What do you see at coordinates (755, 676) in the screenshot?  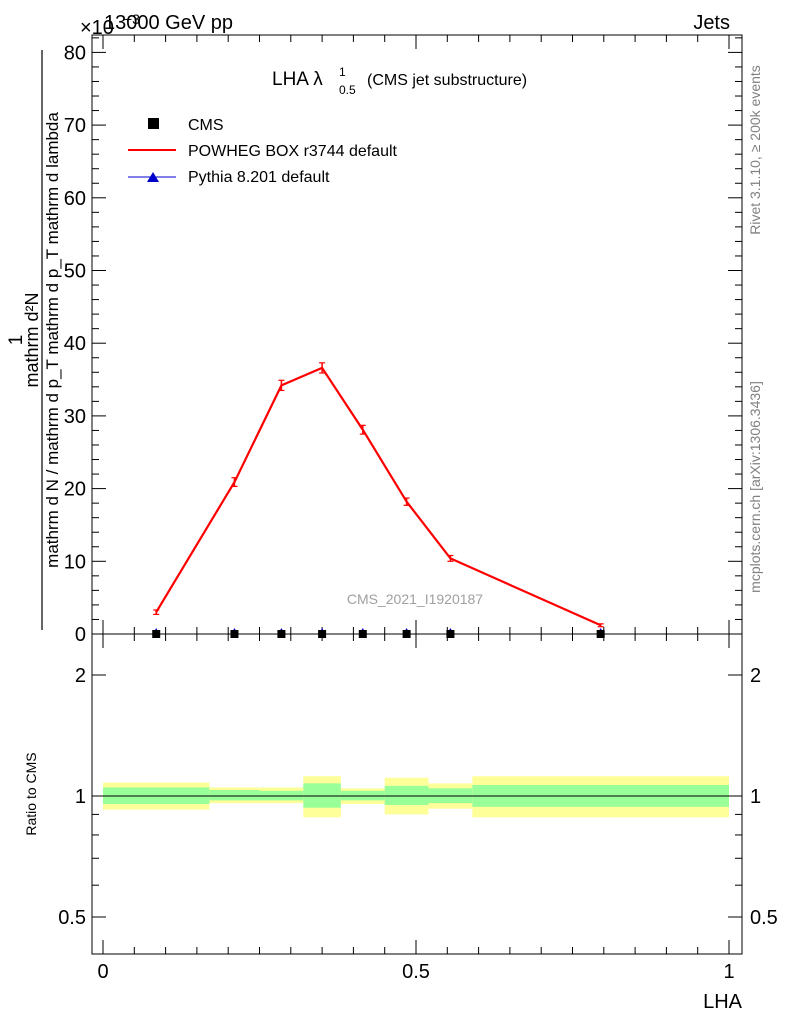 I see `ratio-ytick-label-right: 2` at bounding box center [755, 676].